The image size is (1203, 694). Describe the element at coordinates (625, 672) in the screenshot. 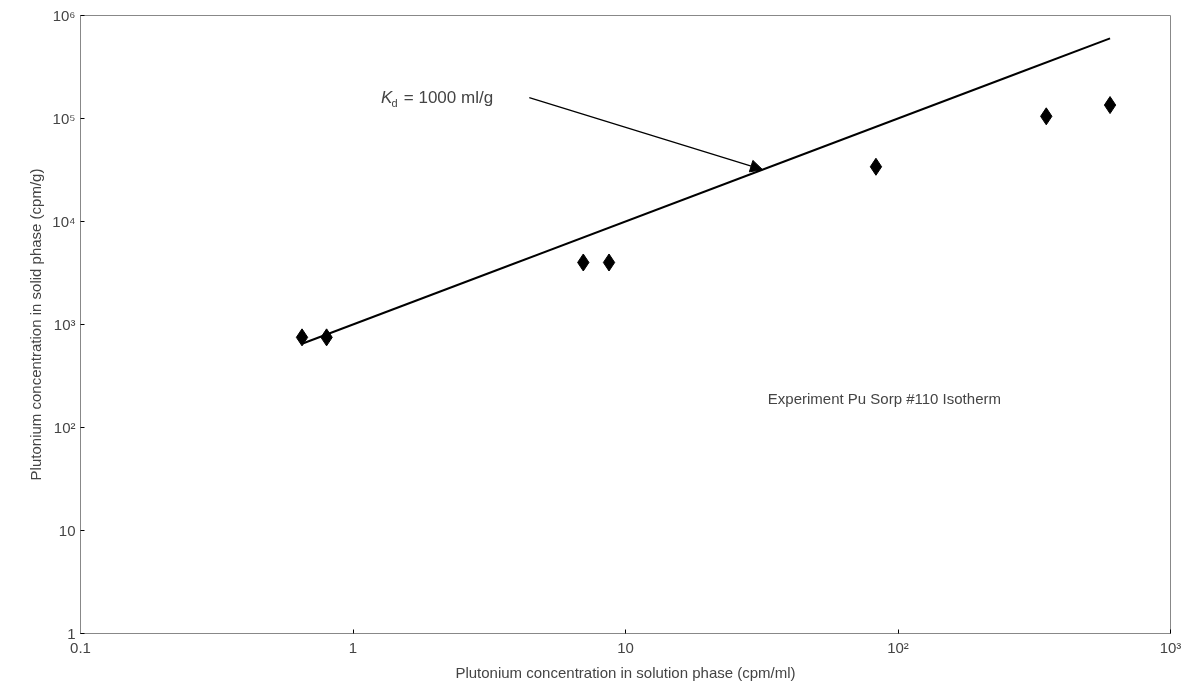

I see `x-axis-title: Plutonium concentration in solution phase (cpm/ml)` at that location.